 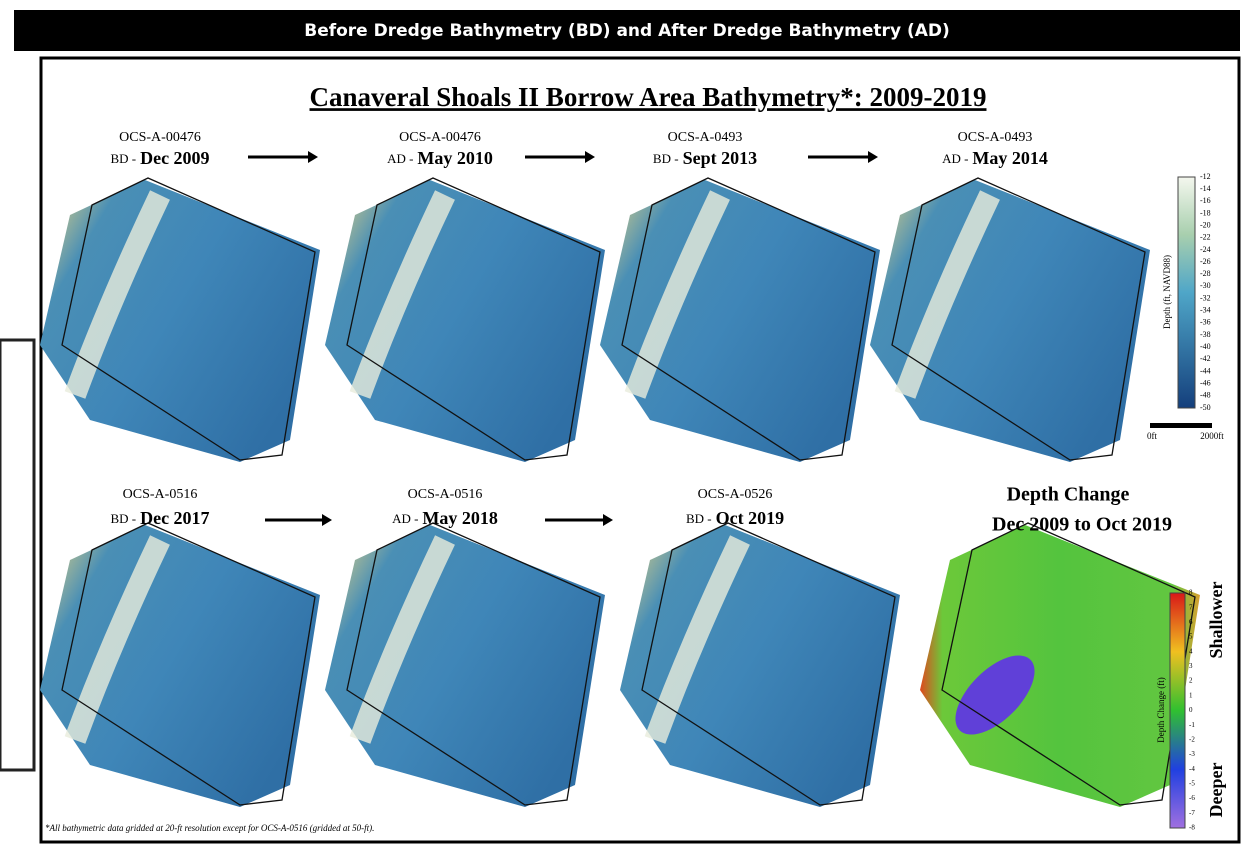 What do you see at coordinates (1192, 739) in the screenshot?
I see `change-tick-label: -2` at bounding box center [1192, 739].